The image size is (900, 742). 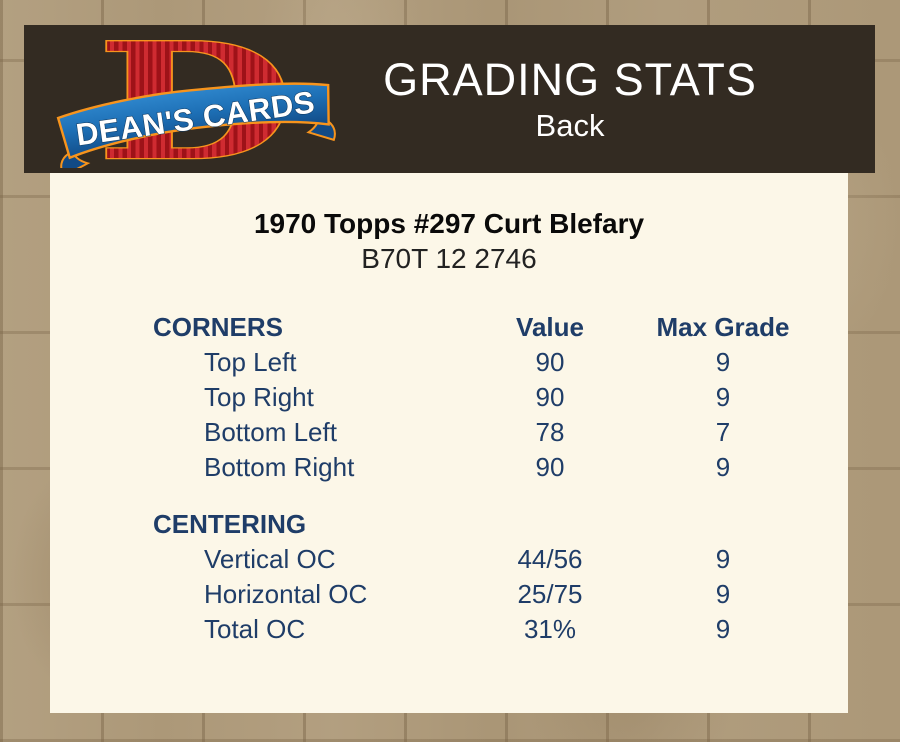 I want to click on section-header-centering: CENTERING, so click(x=230, y=524).